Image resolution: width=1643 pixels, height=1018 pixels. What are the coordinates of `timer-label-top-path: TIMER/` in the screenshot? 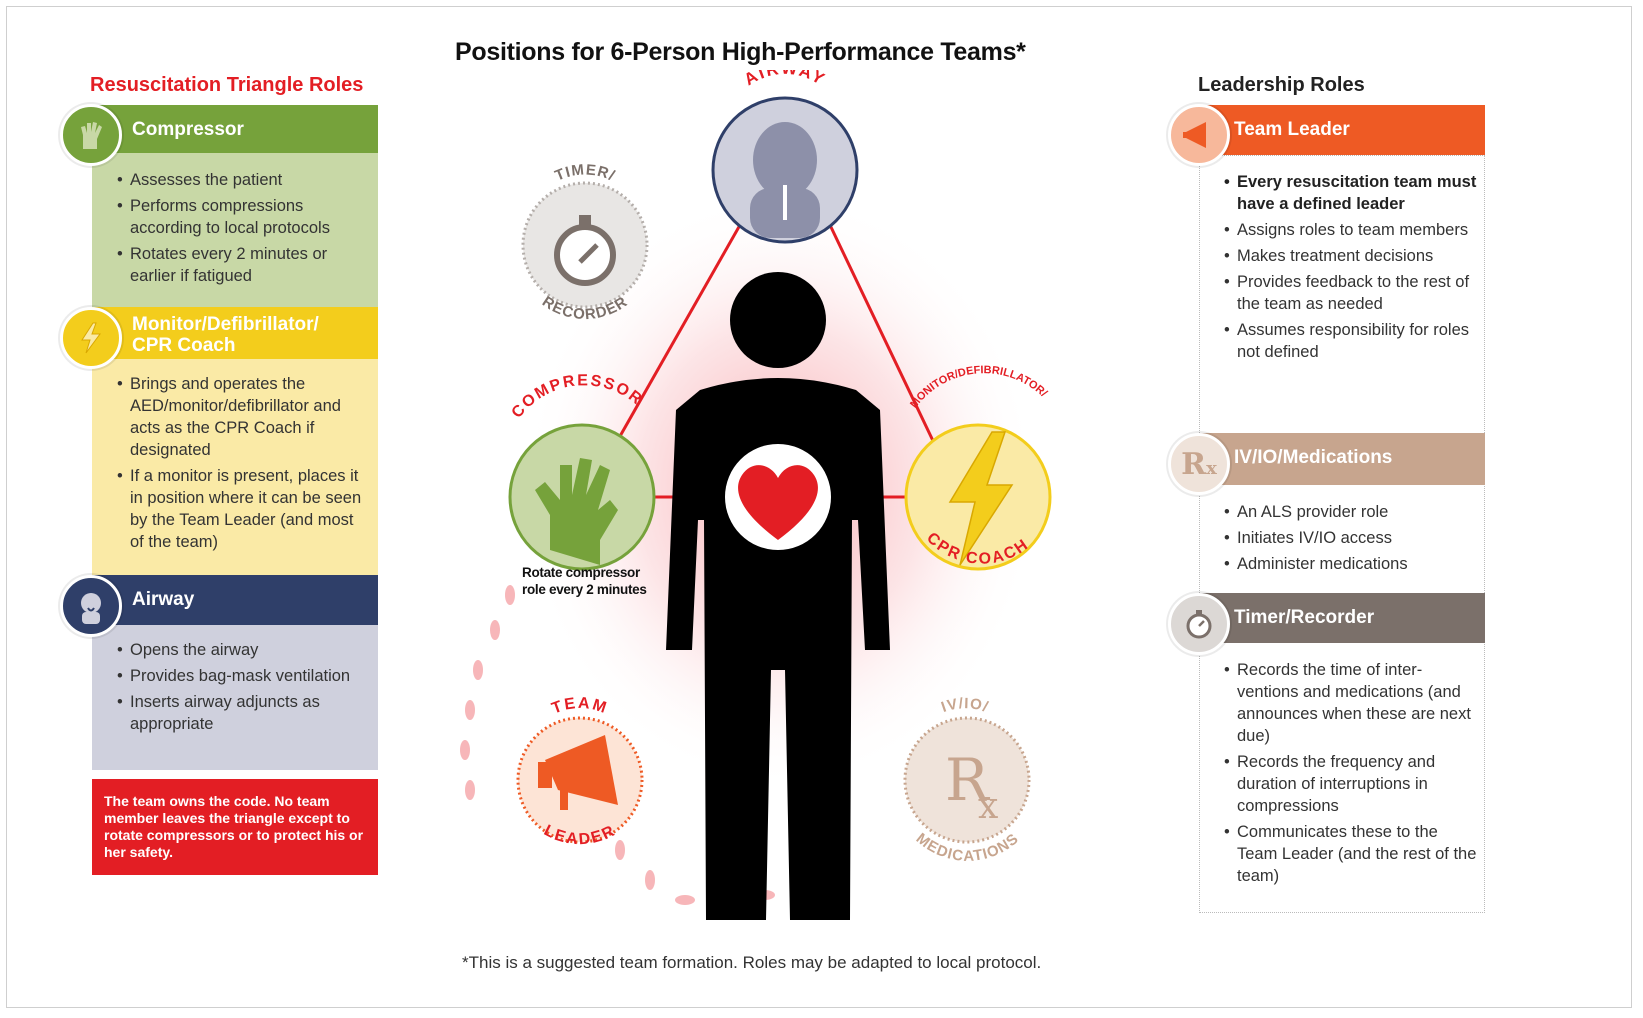 It's located at (585, 172).